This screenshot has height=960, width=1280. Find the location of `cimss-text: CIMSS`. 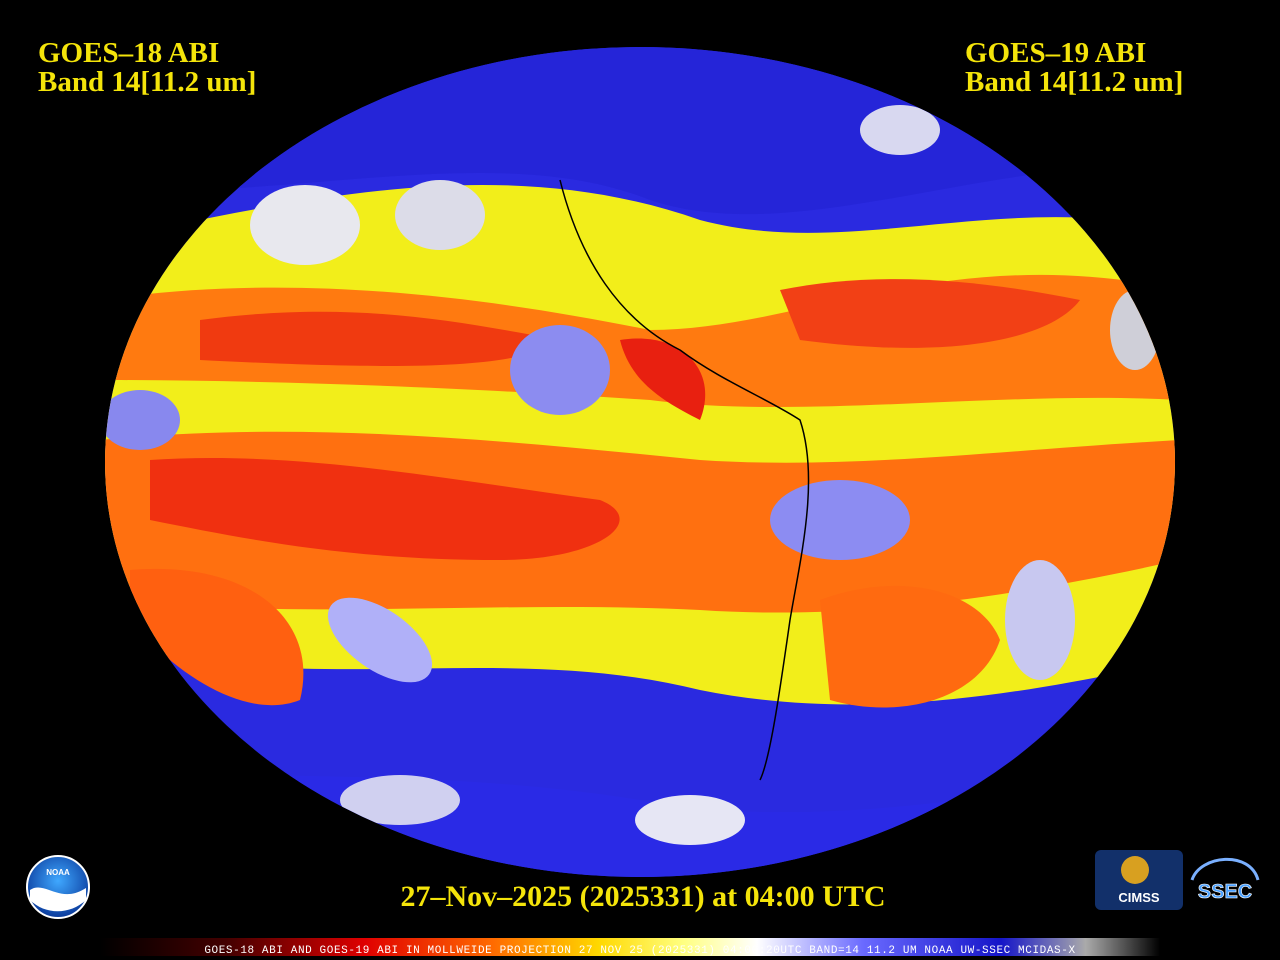

cimss-text: CIMSS is located at coordinates (1139, 897).